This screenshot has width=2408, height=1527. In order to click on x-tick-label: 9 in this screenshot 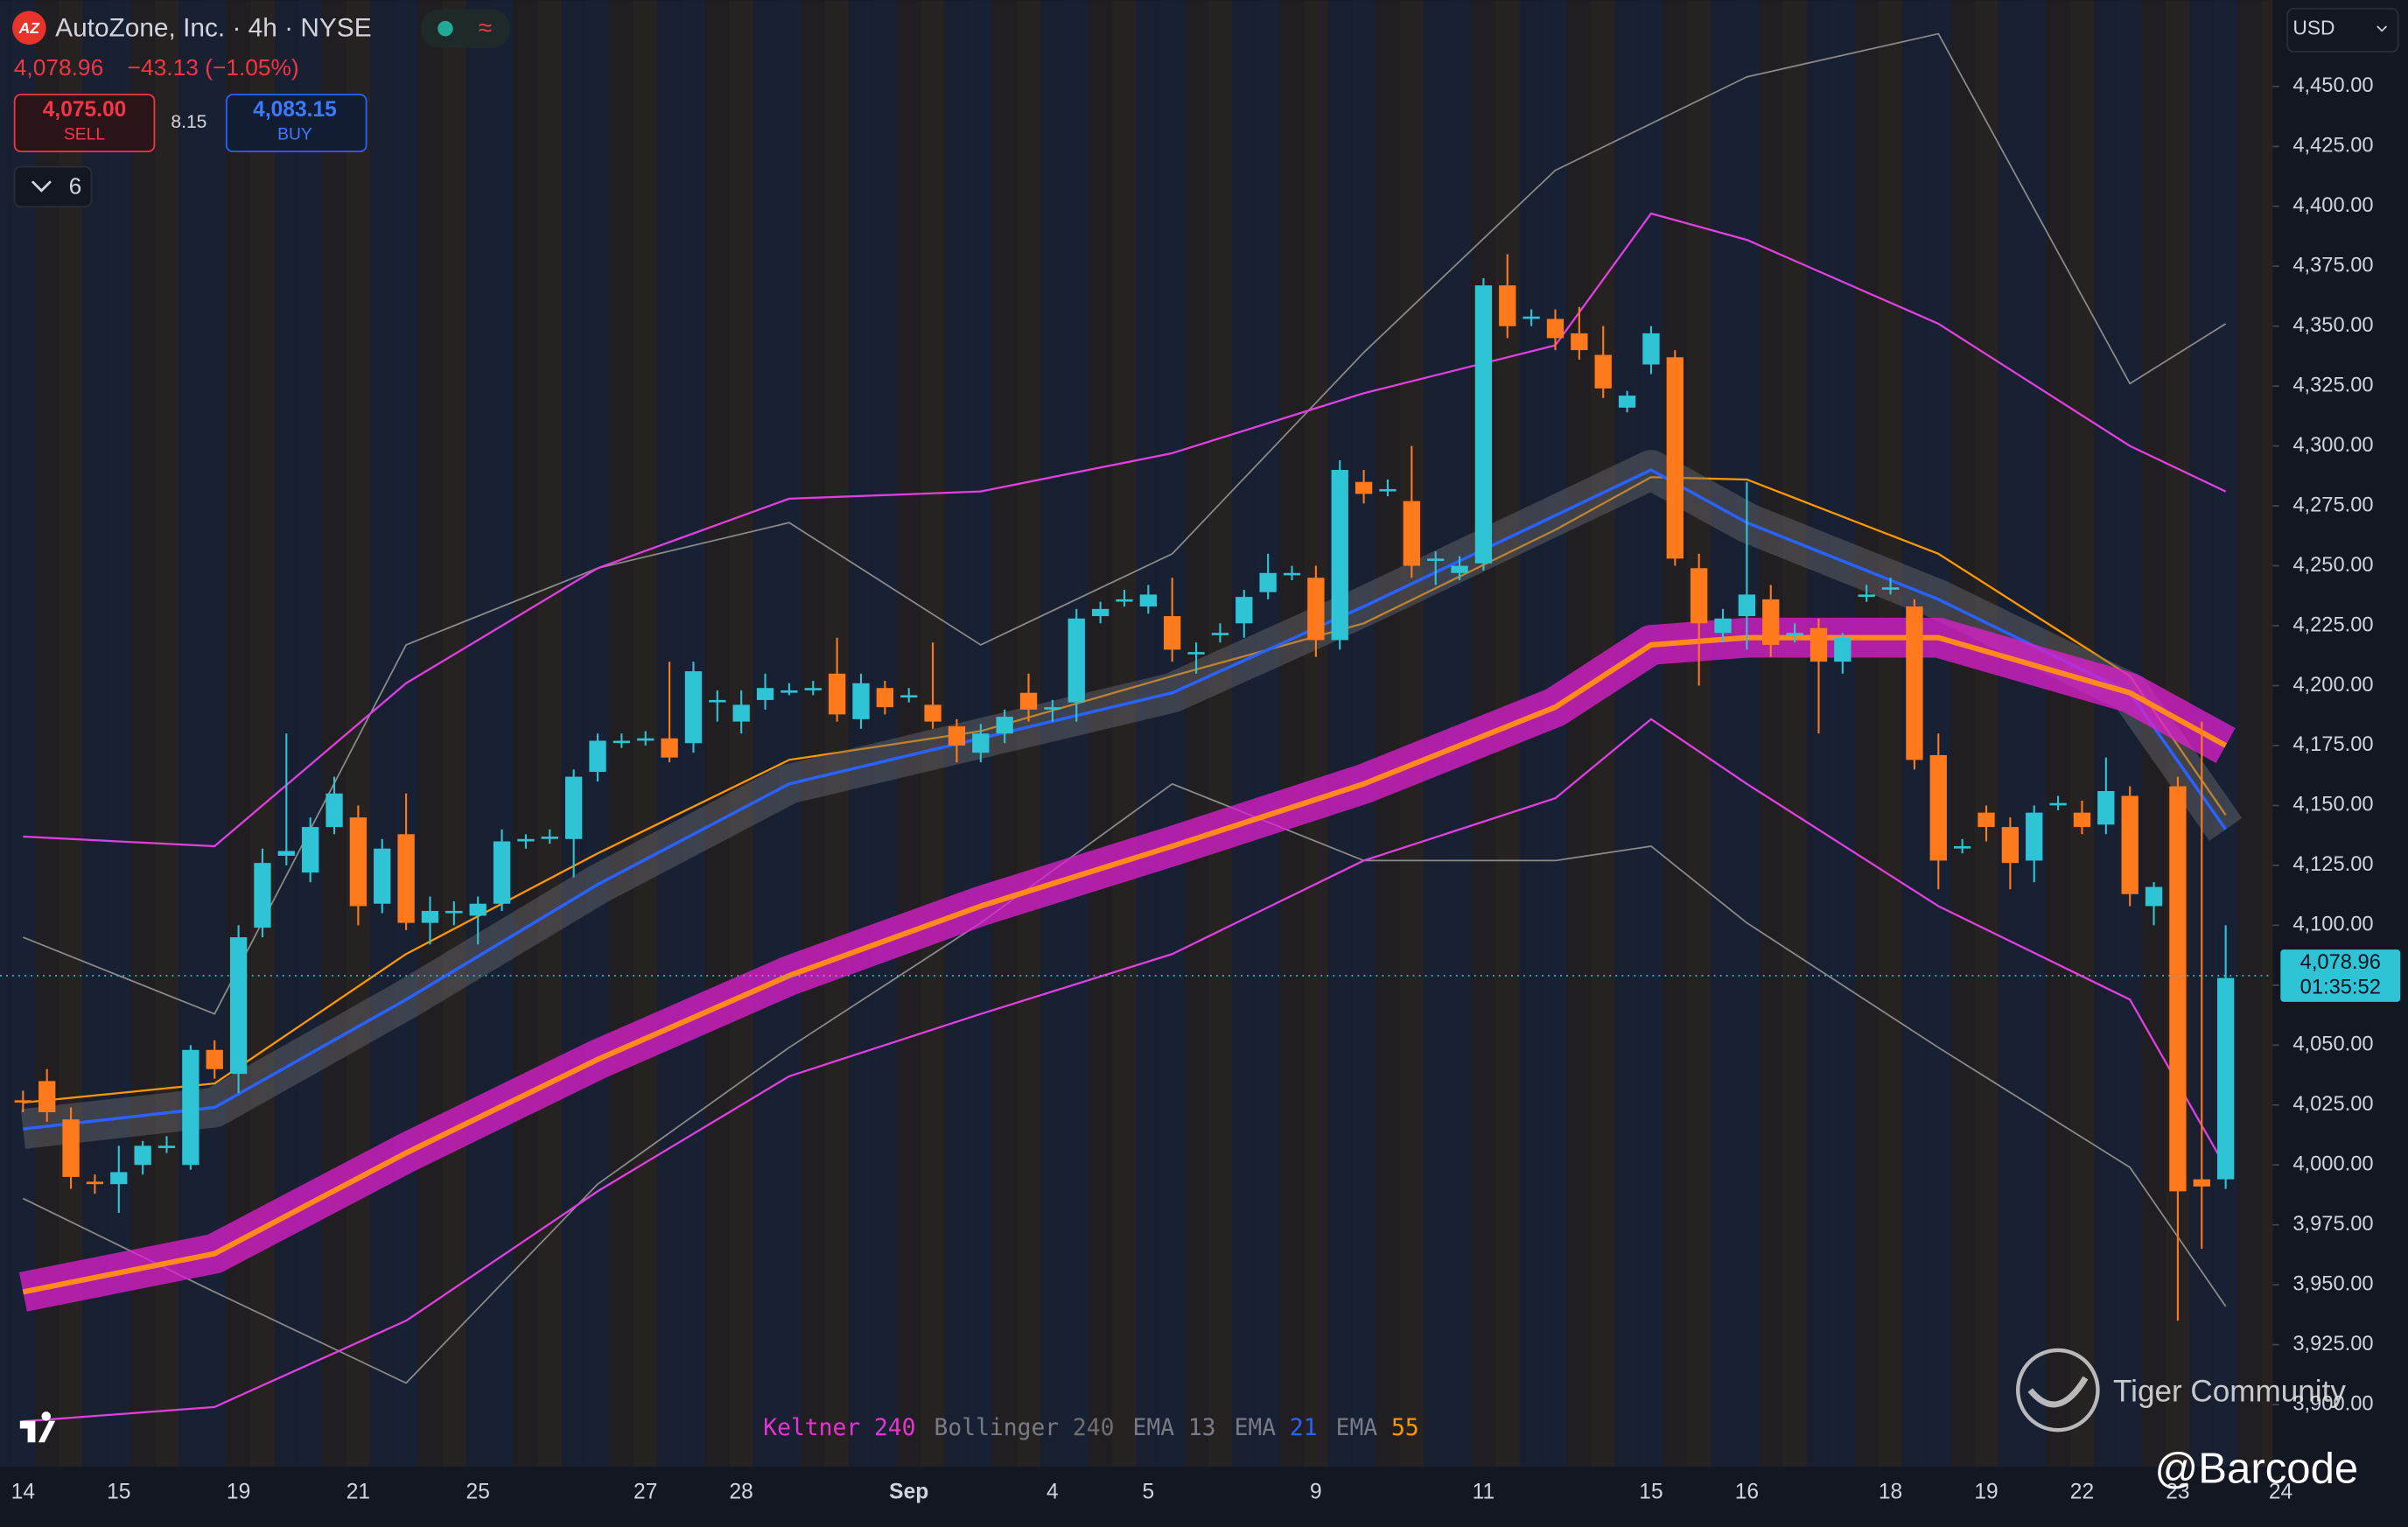, I will do `click(1316, 1492)`.